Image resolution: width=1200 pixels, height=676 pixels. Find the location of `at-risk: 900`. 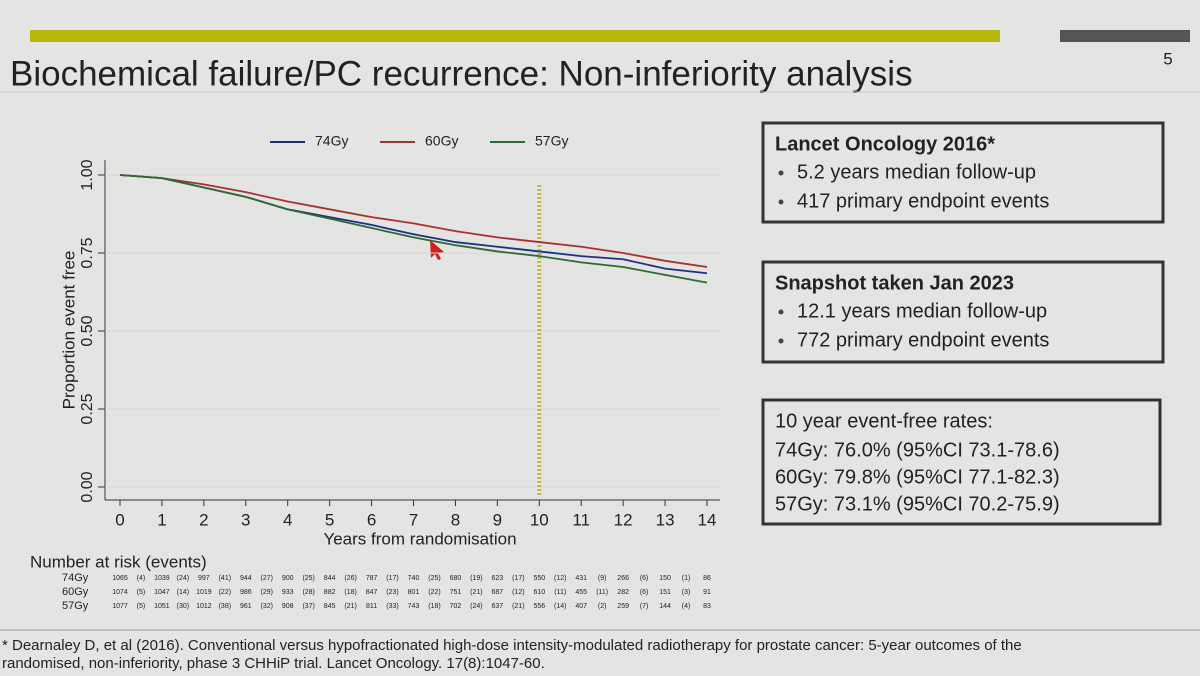

at-risk: 900 is located at coordinates (288, 578).